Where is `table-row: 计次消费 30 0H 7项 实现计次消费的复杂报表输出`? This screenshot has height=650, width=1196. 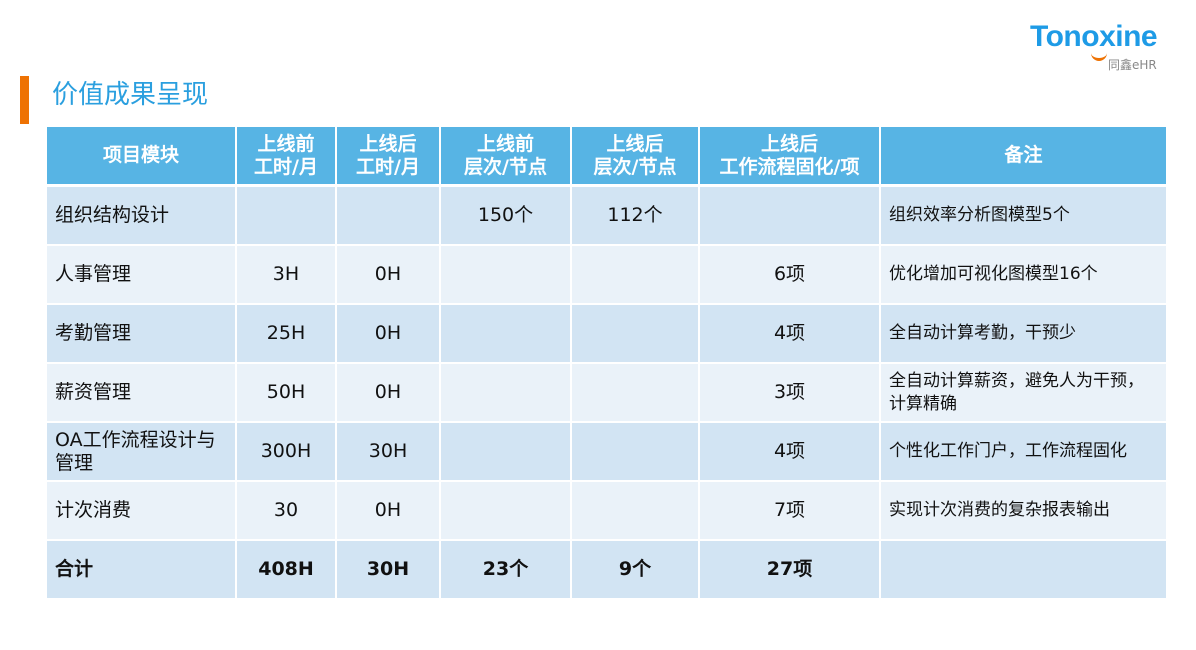
table-row: 计次消费 30 0H 7项 实现计次消费的复杂报表输出 is located at coordinates (606, 510).